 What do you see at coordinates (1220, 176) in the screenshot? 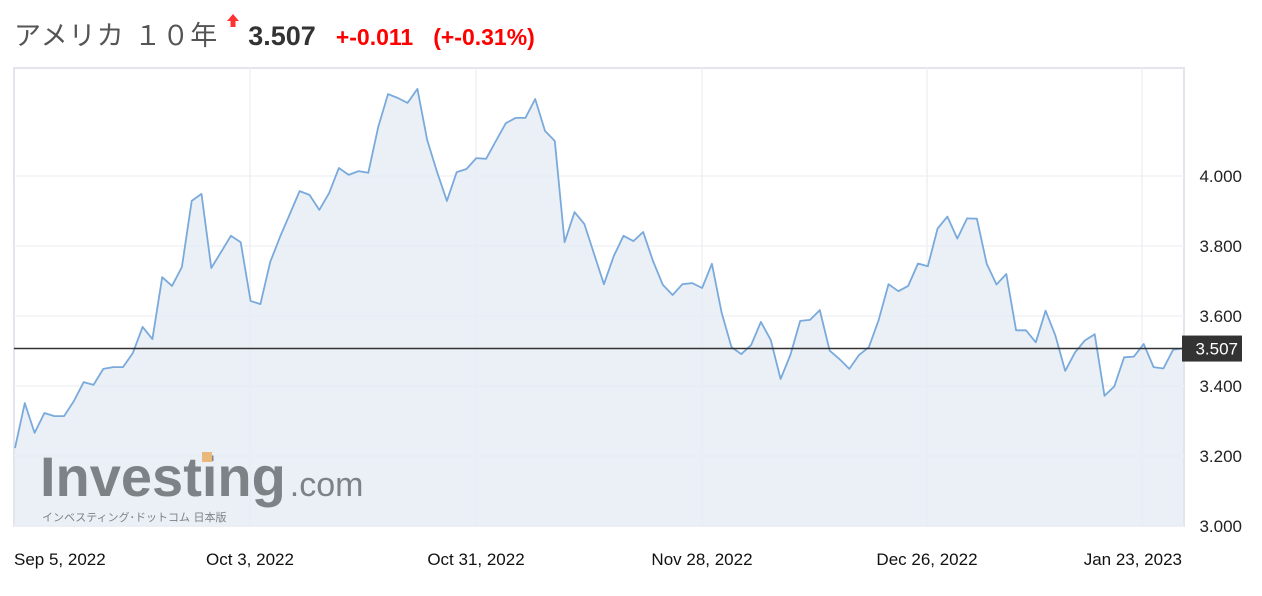
I see `y-tick-label: 4.000` at bounding box center [1220, 176].